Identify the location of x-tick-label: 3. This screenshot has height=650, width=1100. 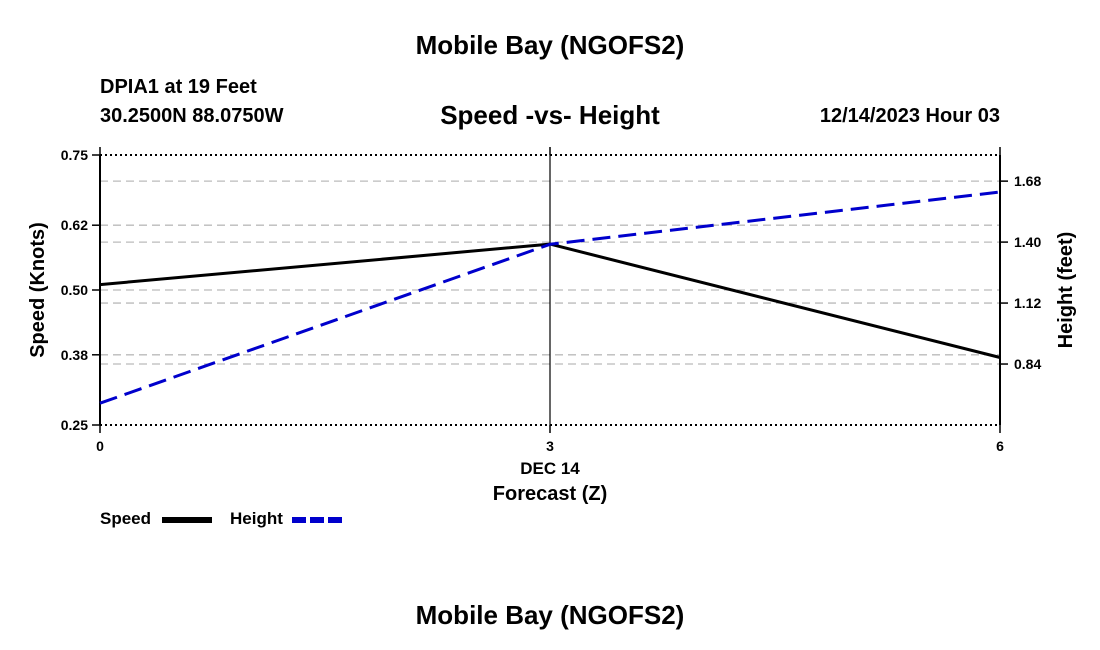
(550, 446).